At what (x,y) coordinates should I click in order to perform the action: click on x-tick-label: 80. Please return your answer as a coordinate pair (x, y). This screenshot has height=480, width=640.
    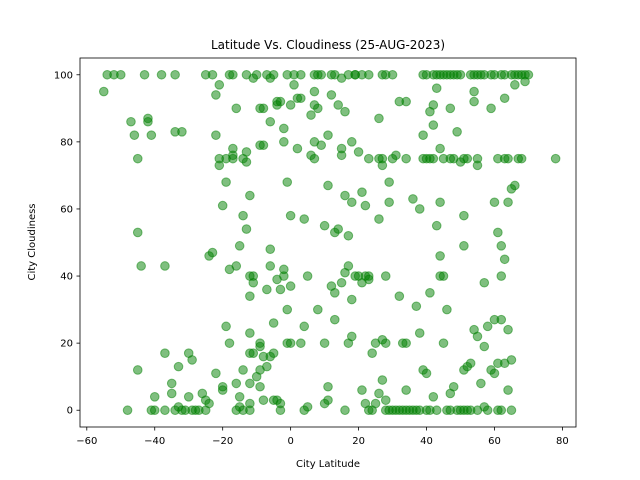
    Looking at the image, I should click on (562, 441).